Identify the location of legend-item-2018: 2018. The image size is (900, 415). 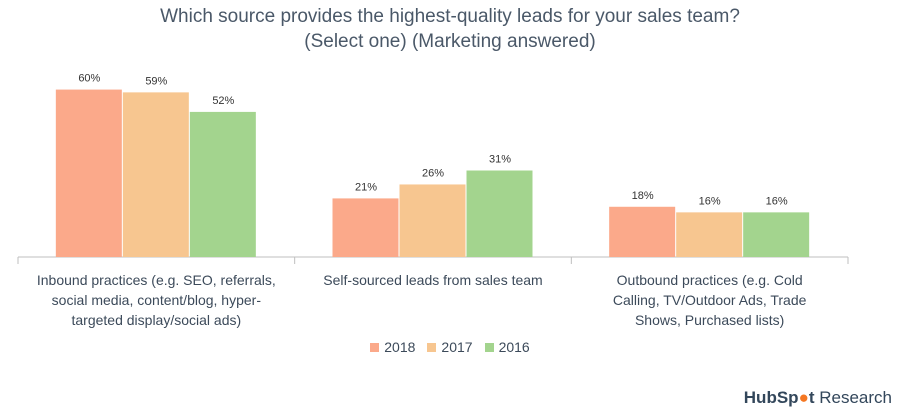
(392, 347).